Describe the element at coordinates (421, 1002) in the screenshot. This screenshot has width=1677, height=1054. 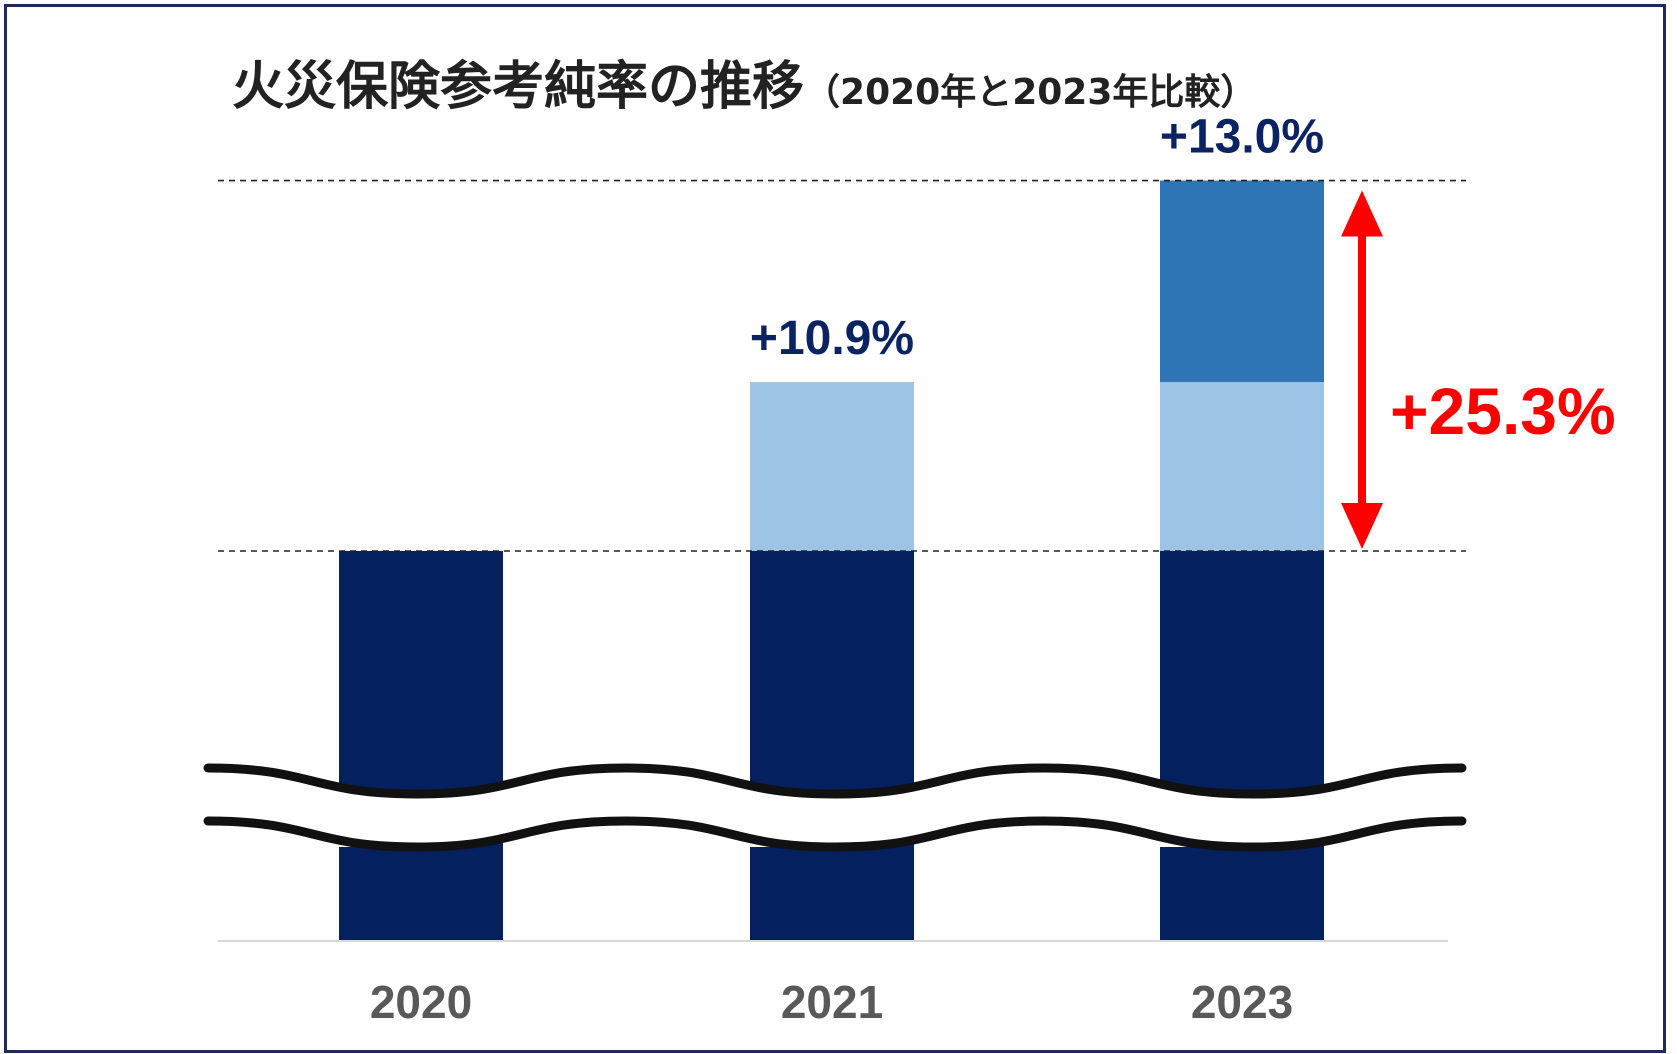
I see `x-tick-label: 2020` at that location.